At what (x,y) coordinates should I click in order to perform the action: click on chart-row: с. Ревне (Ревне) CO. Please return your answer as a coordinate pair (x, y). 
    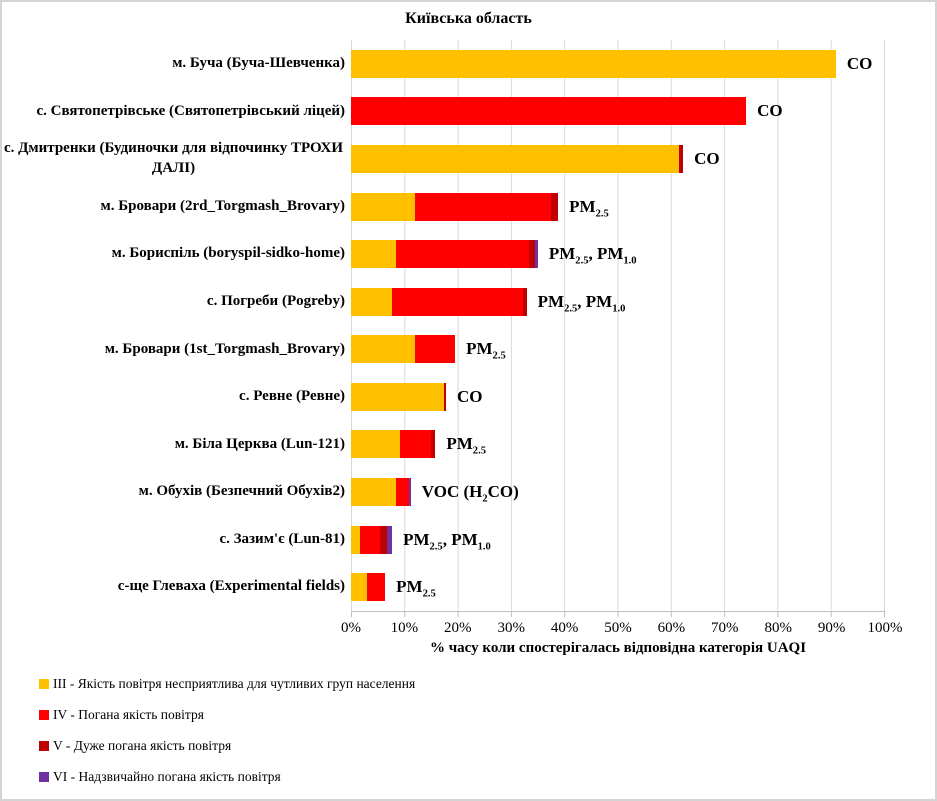
    Looking at the image, I should click on (468, 397).